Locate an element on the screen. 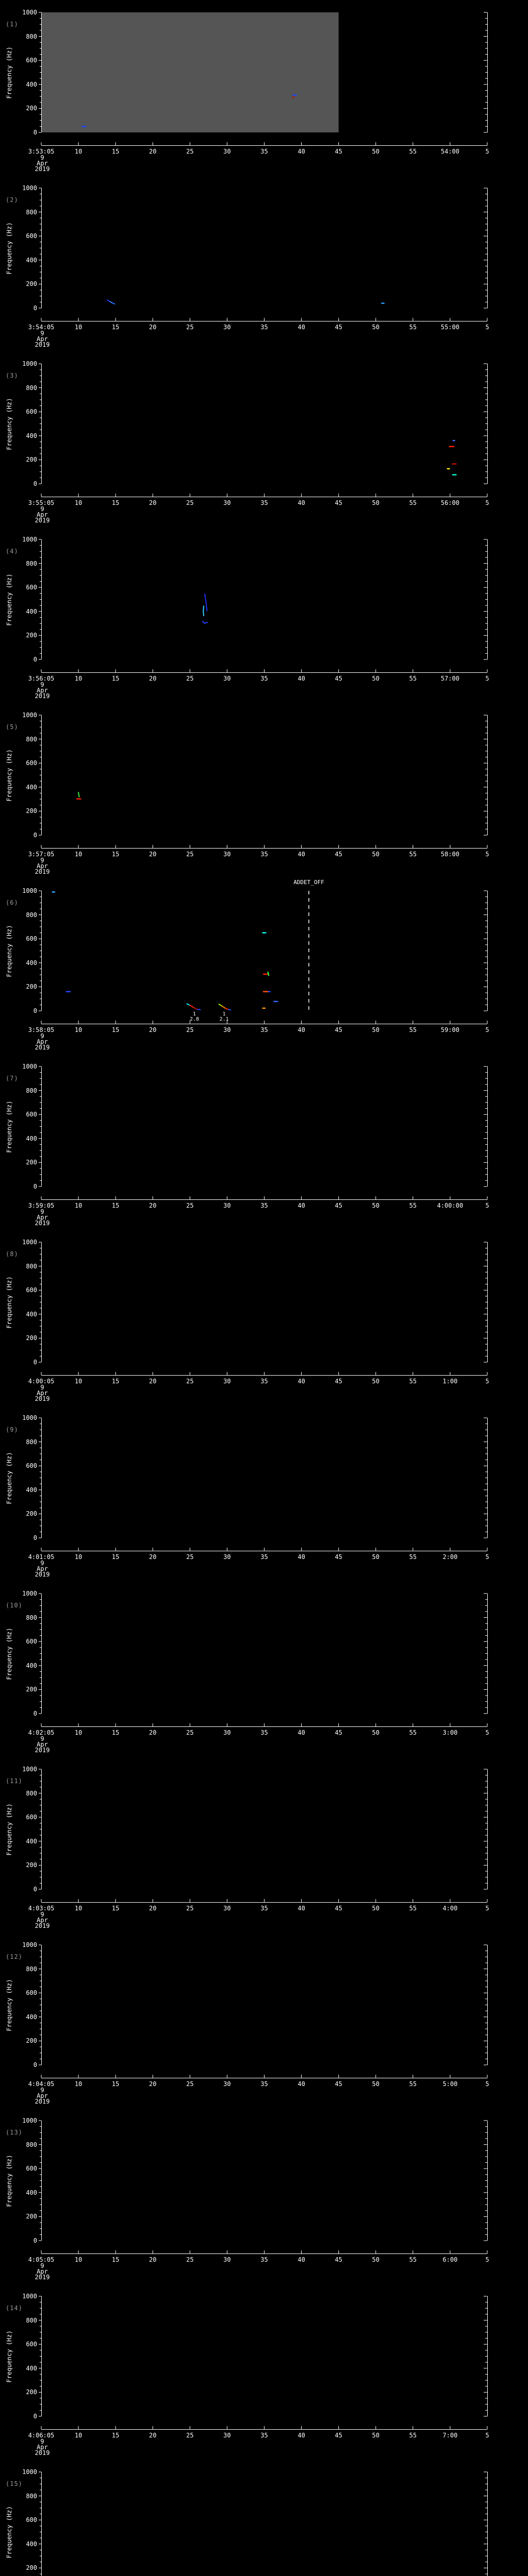  x-tick-label: 4:06:05 is located at coordinates (41, 2435).